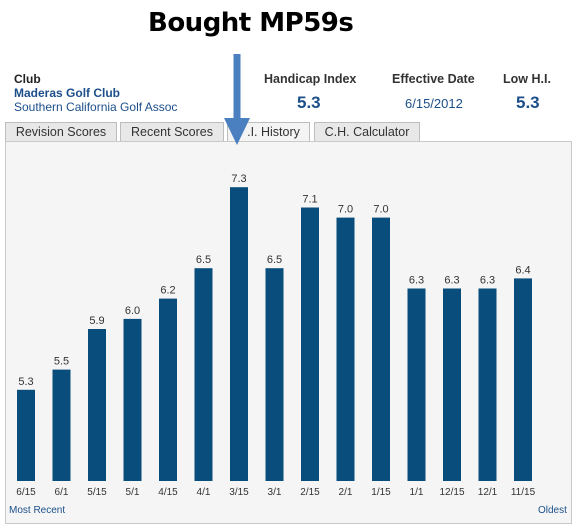  What do you see at coordinates (309, 102) in the screenshot?
I see `handicap-index-value: 5.3` at bounding box center [309, 102].